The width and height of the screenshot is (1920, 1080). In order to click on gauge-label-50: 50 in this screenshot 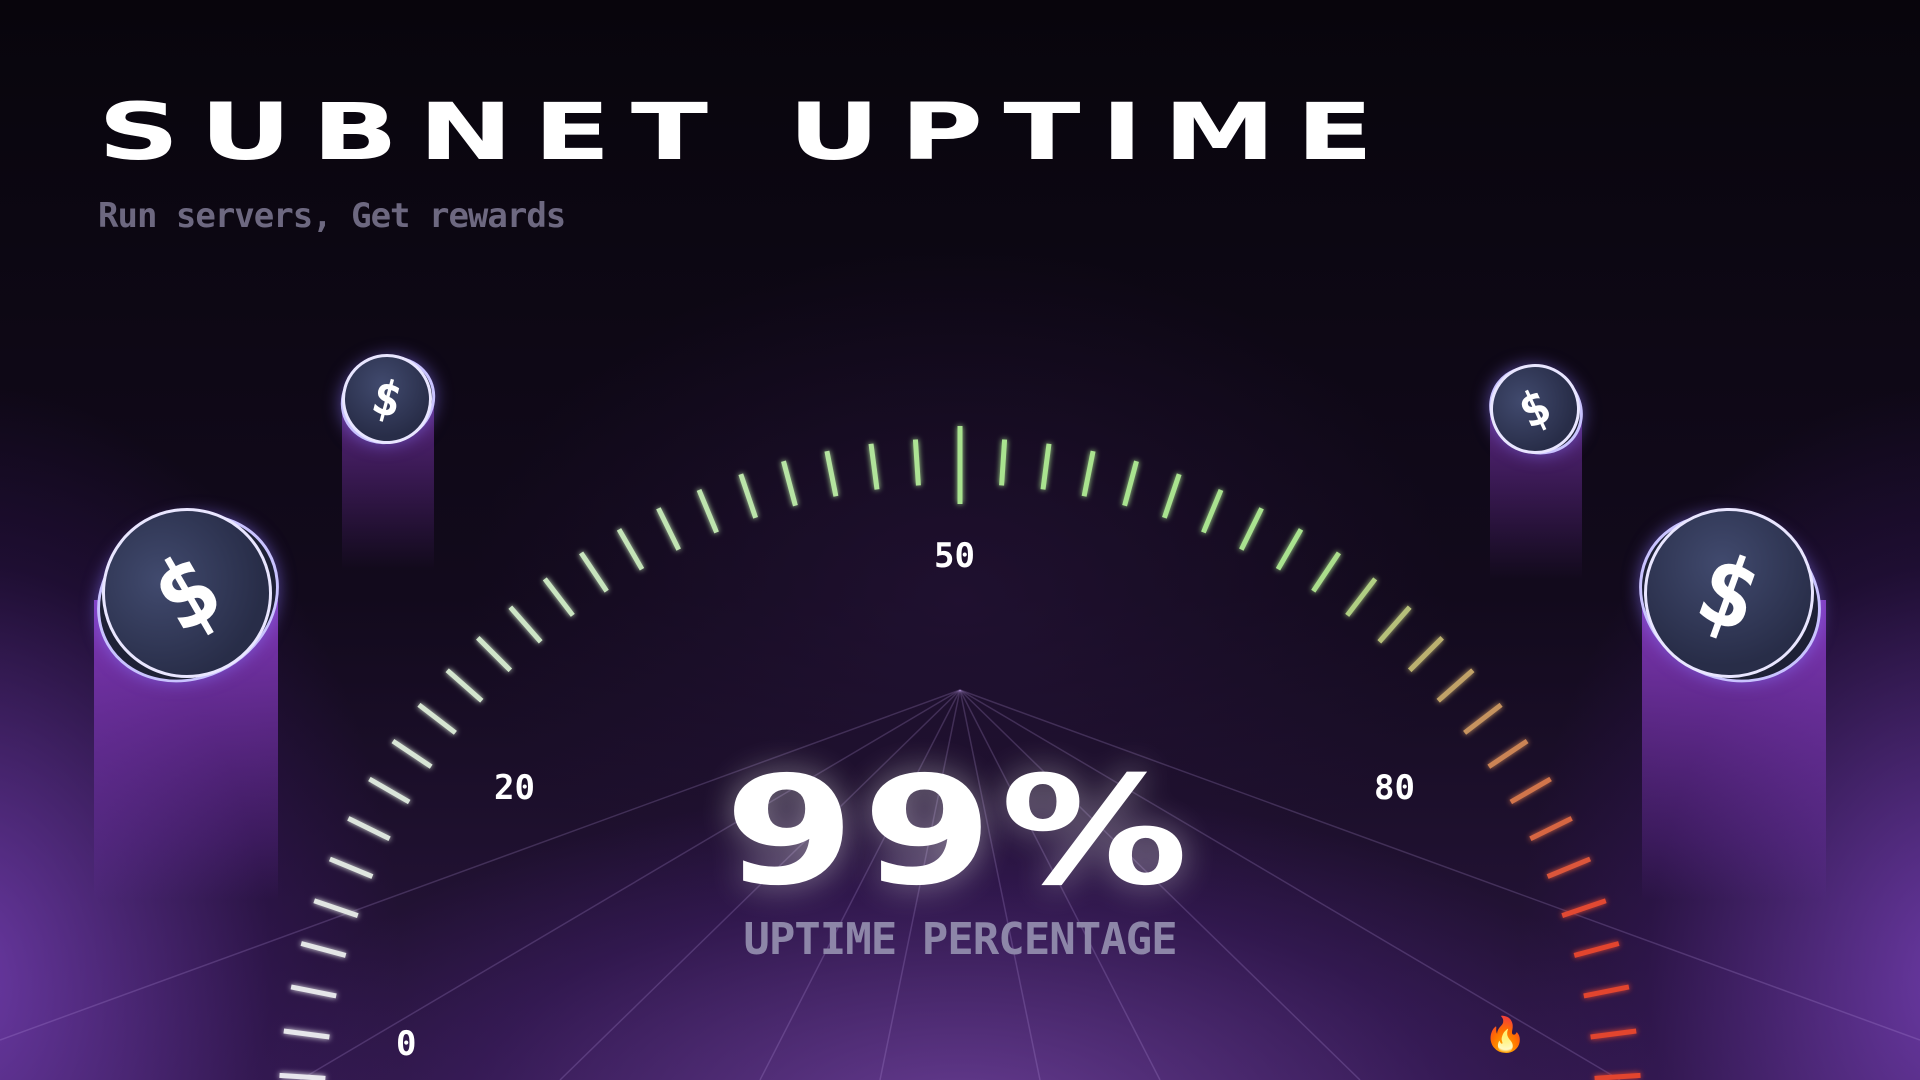, I will do `click(954, 556)`.